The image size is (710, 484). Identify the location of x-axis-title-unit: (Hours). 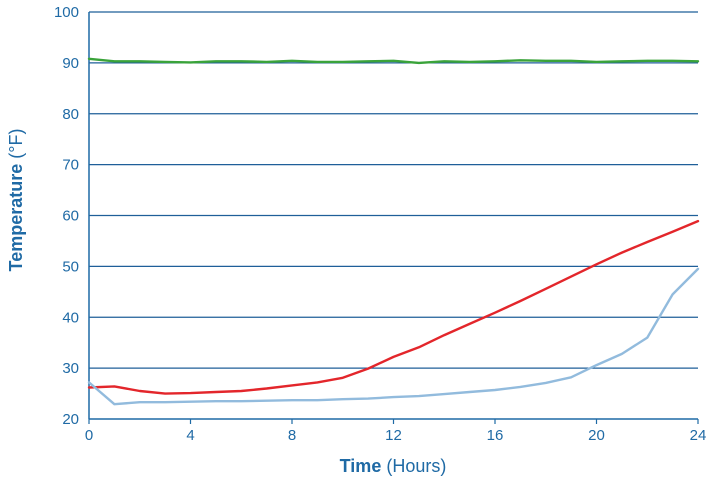
(413, 466).